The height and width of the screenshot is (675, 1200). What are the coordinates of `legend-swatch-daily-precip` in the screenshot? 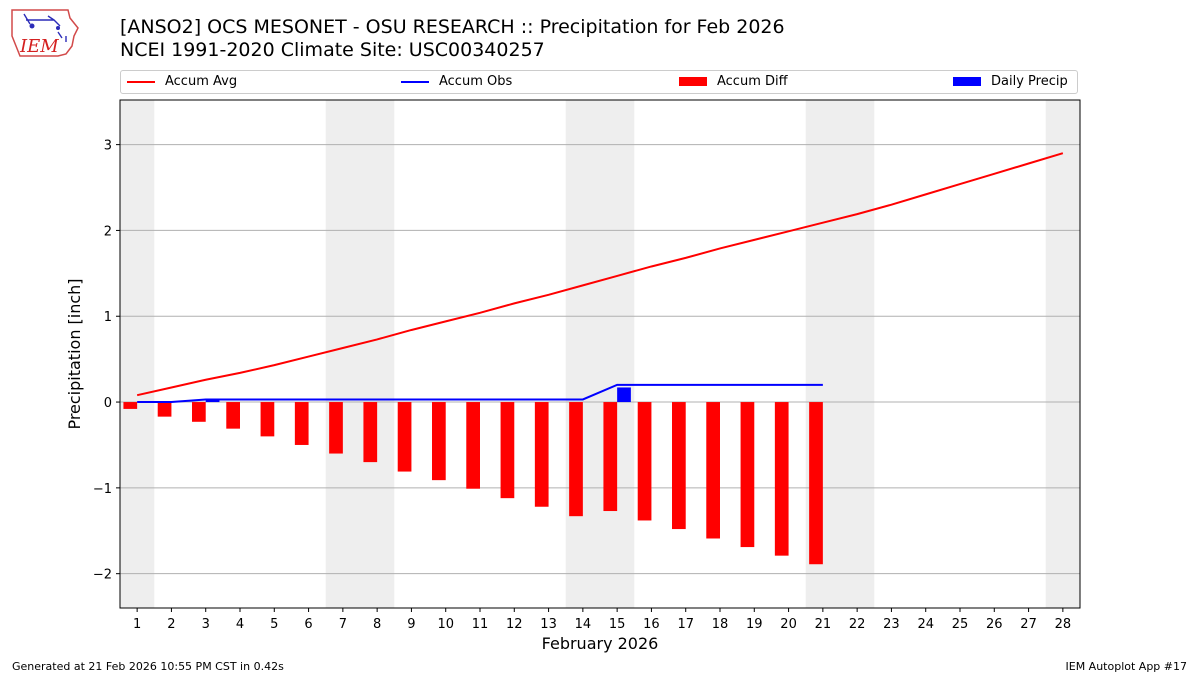 It's located at (967, 81).